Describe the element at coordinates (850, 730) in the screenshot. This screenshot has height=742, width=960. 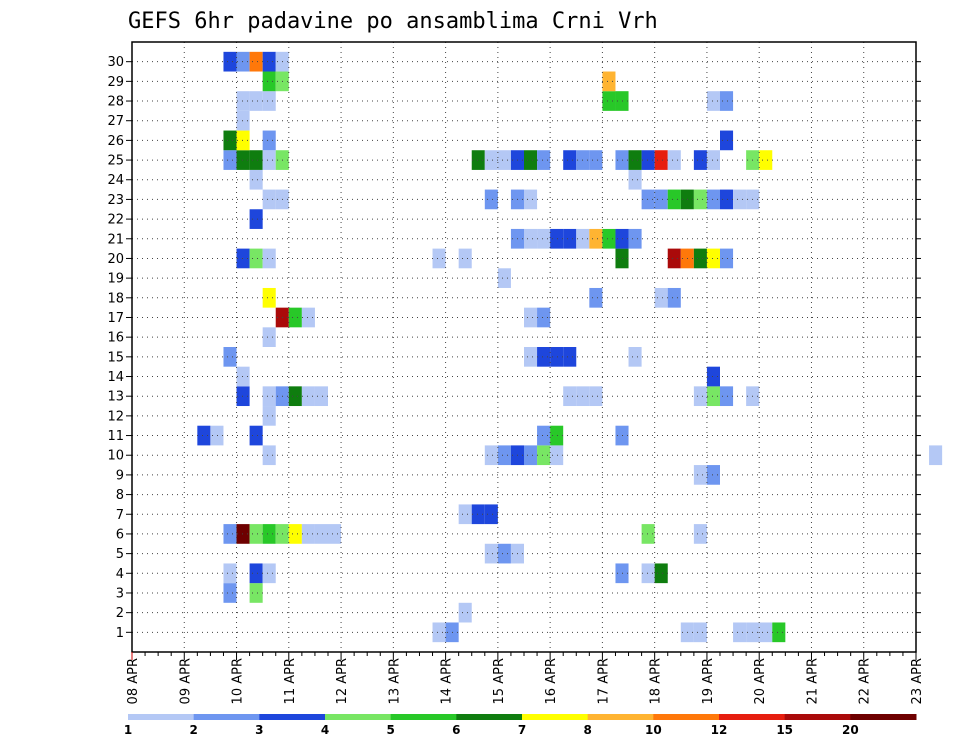
I see `legend-label: 20` at that location.